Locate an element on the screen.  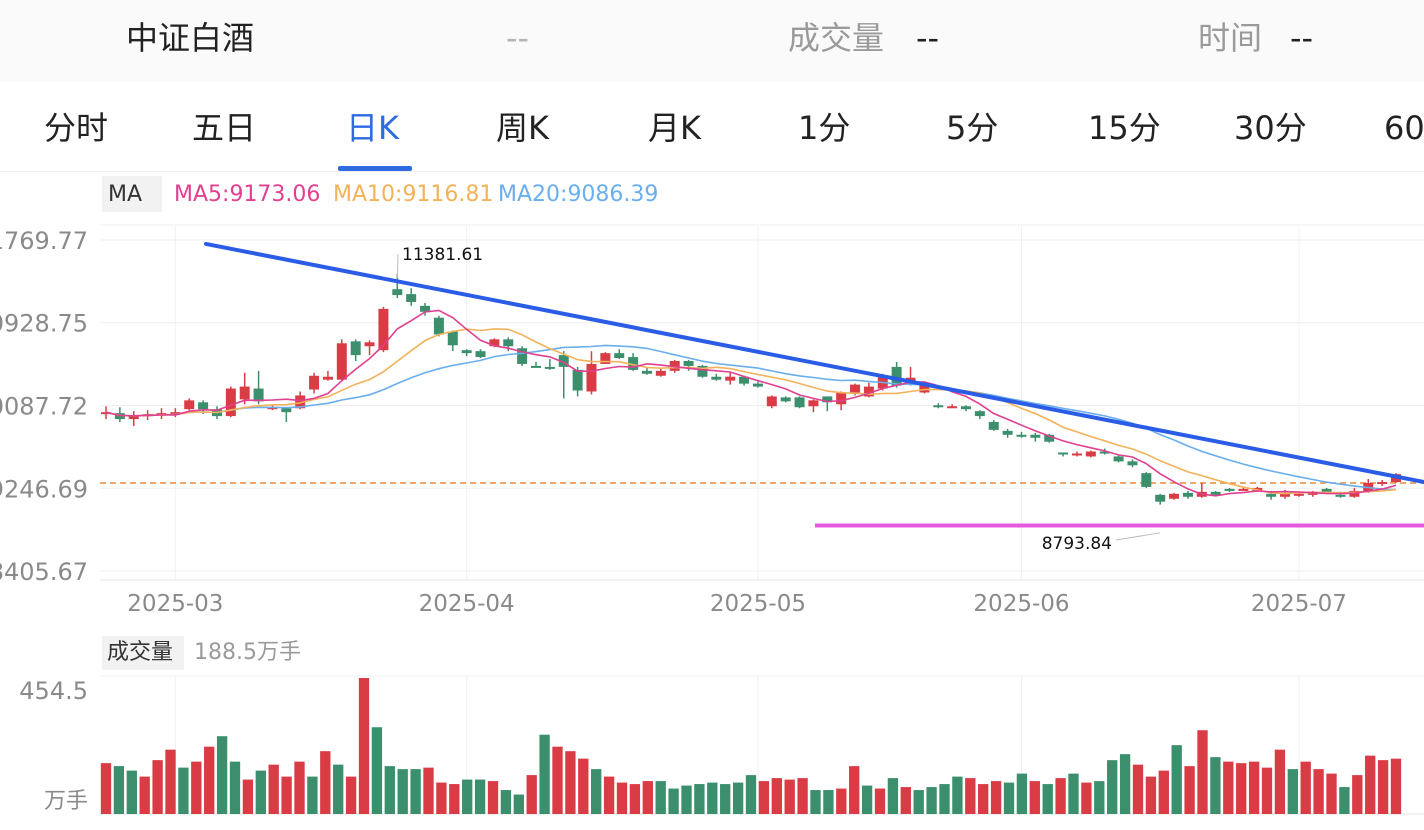
tab-15min: 15分 is located at coordinates (1124, 128).